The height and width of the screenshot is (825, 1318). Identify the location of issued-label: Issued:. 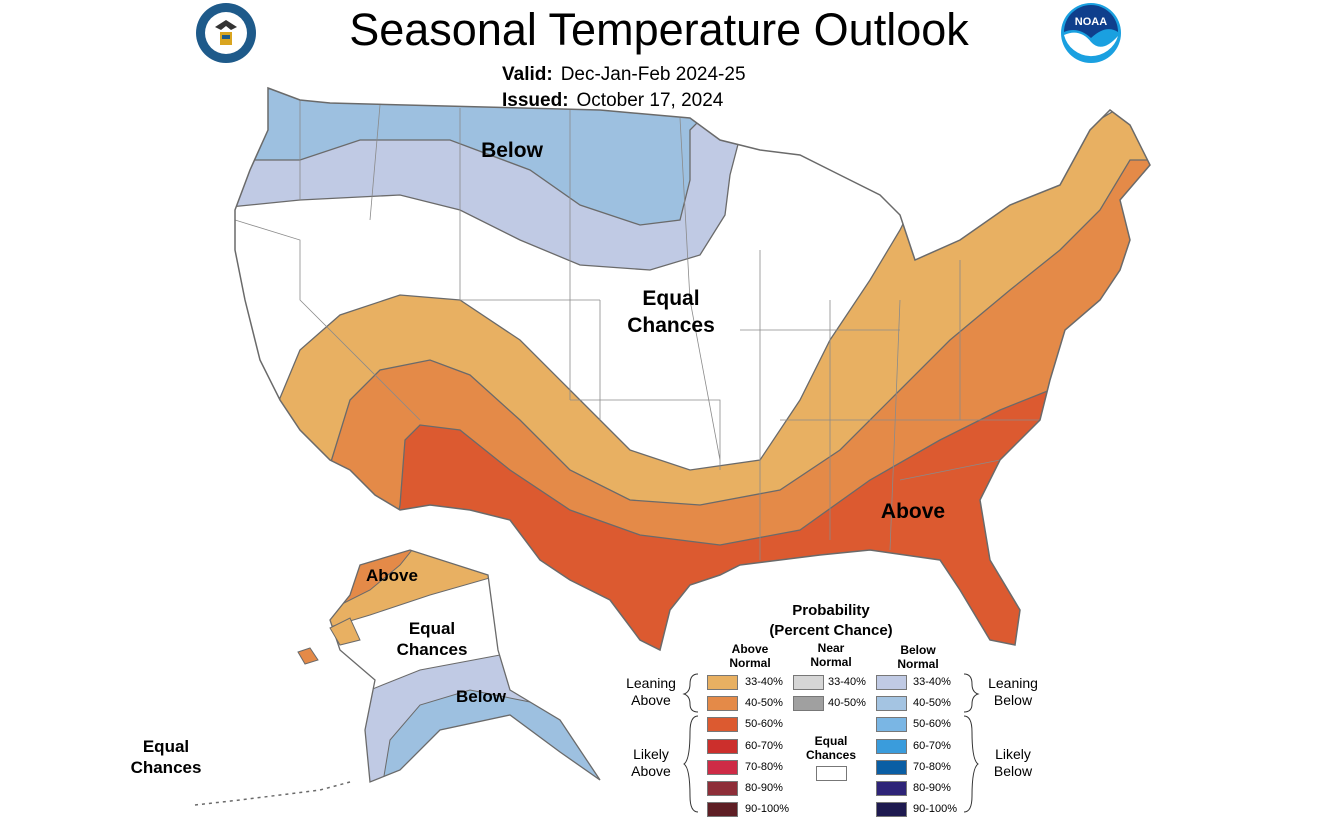
(535, 100).